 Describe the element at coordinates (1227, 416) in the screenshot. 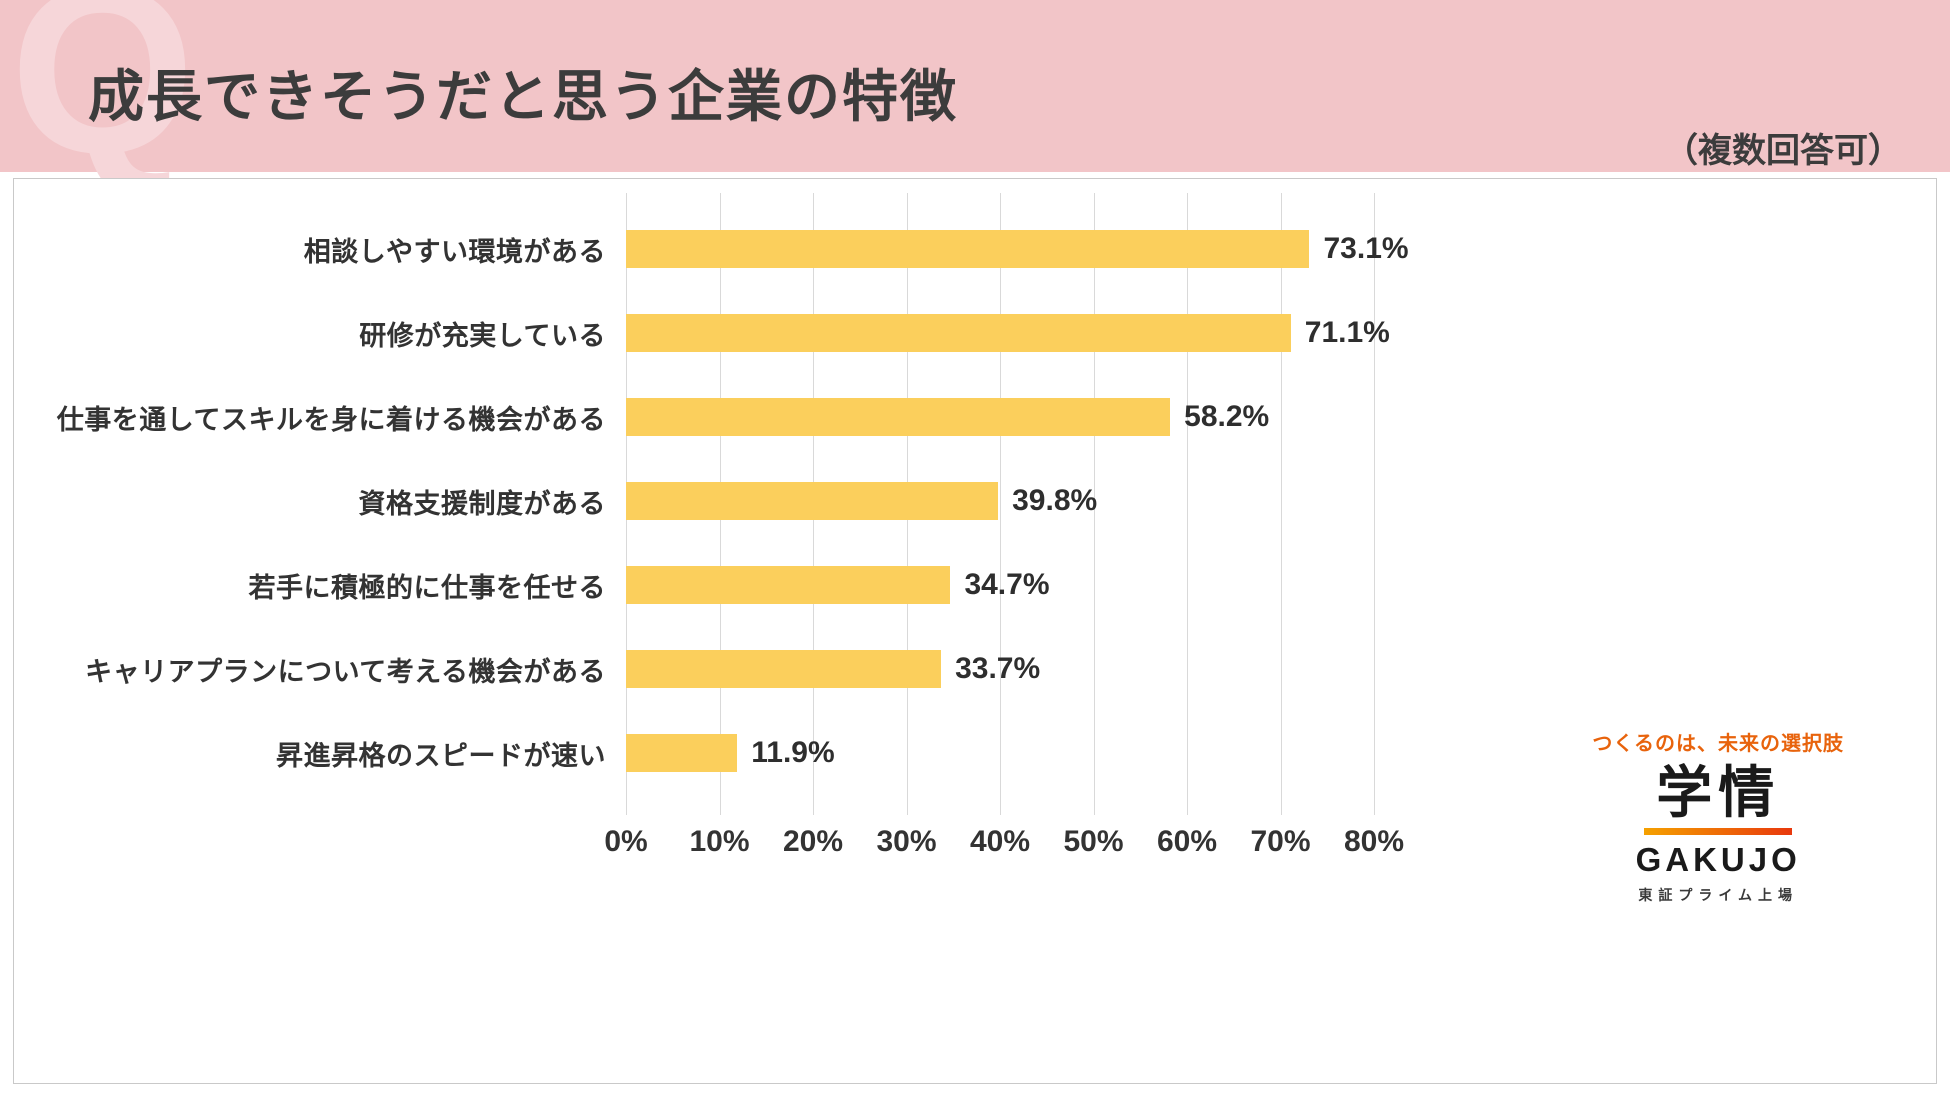

I see `value-label: 58.2%` at that location.